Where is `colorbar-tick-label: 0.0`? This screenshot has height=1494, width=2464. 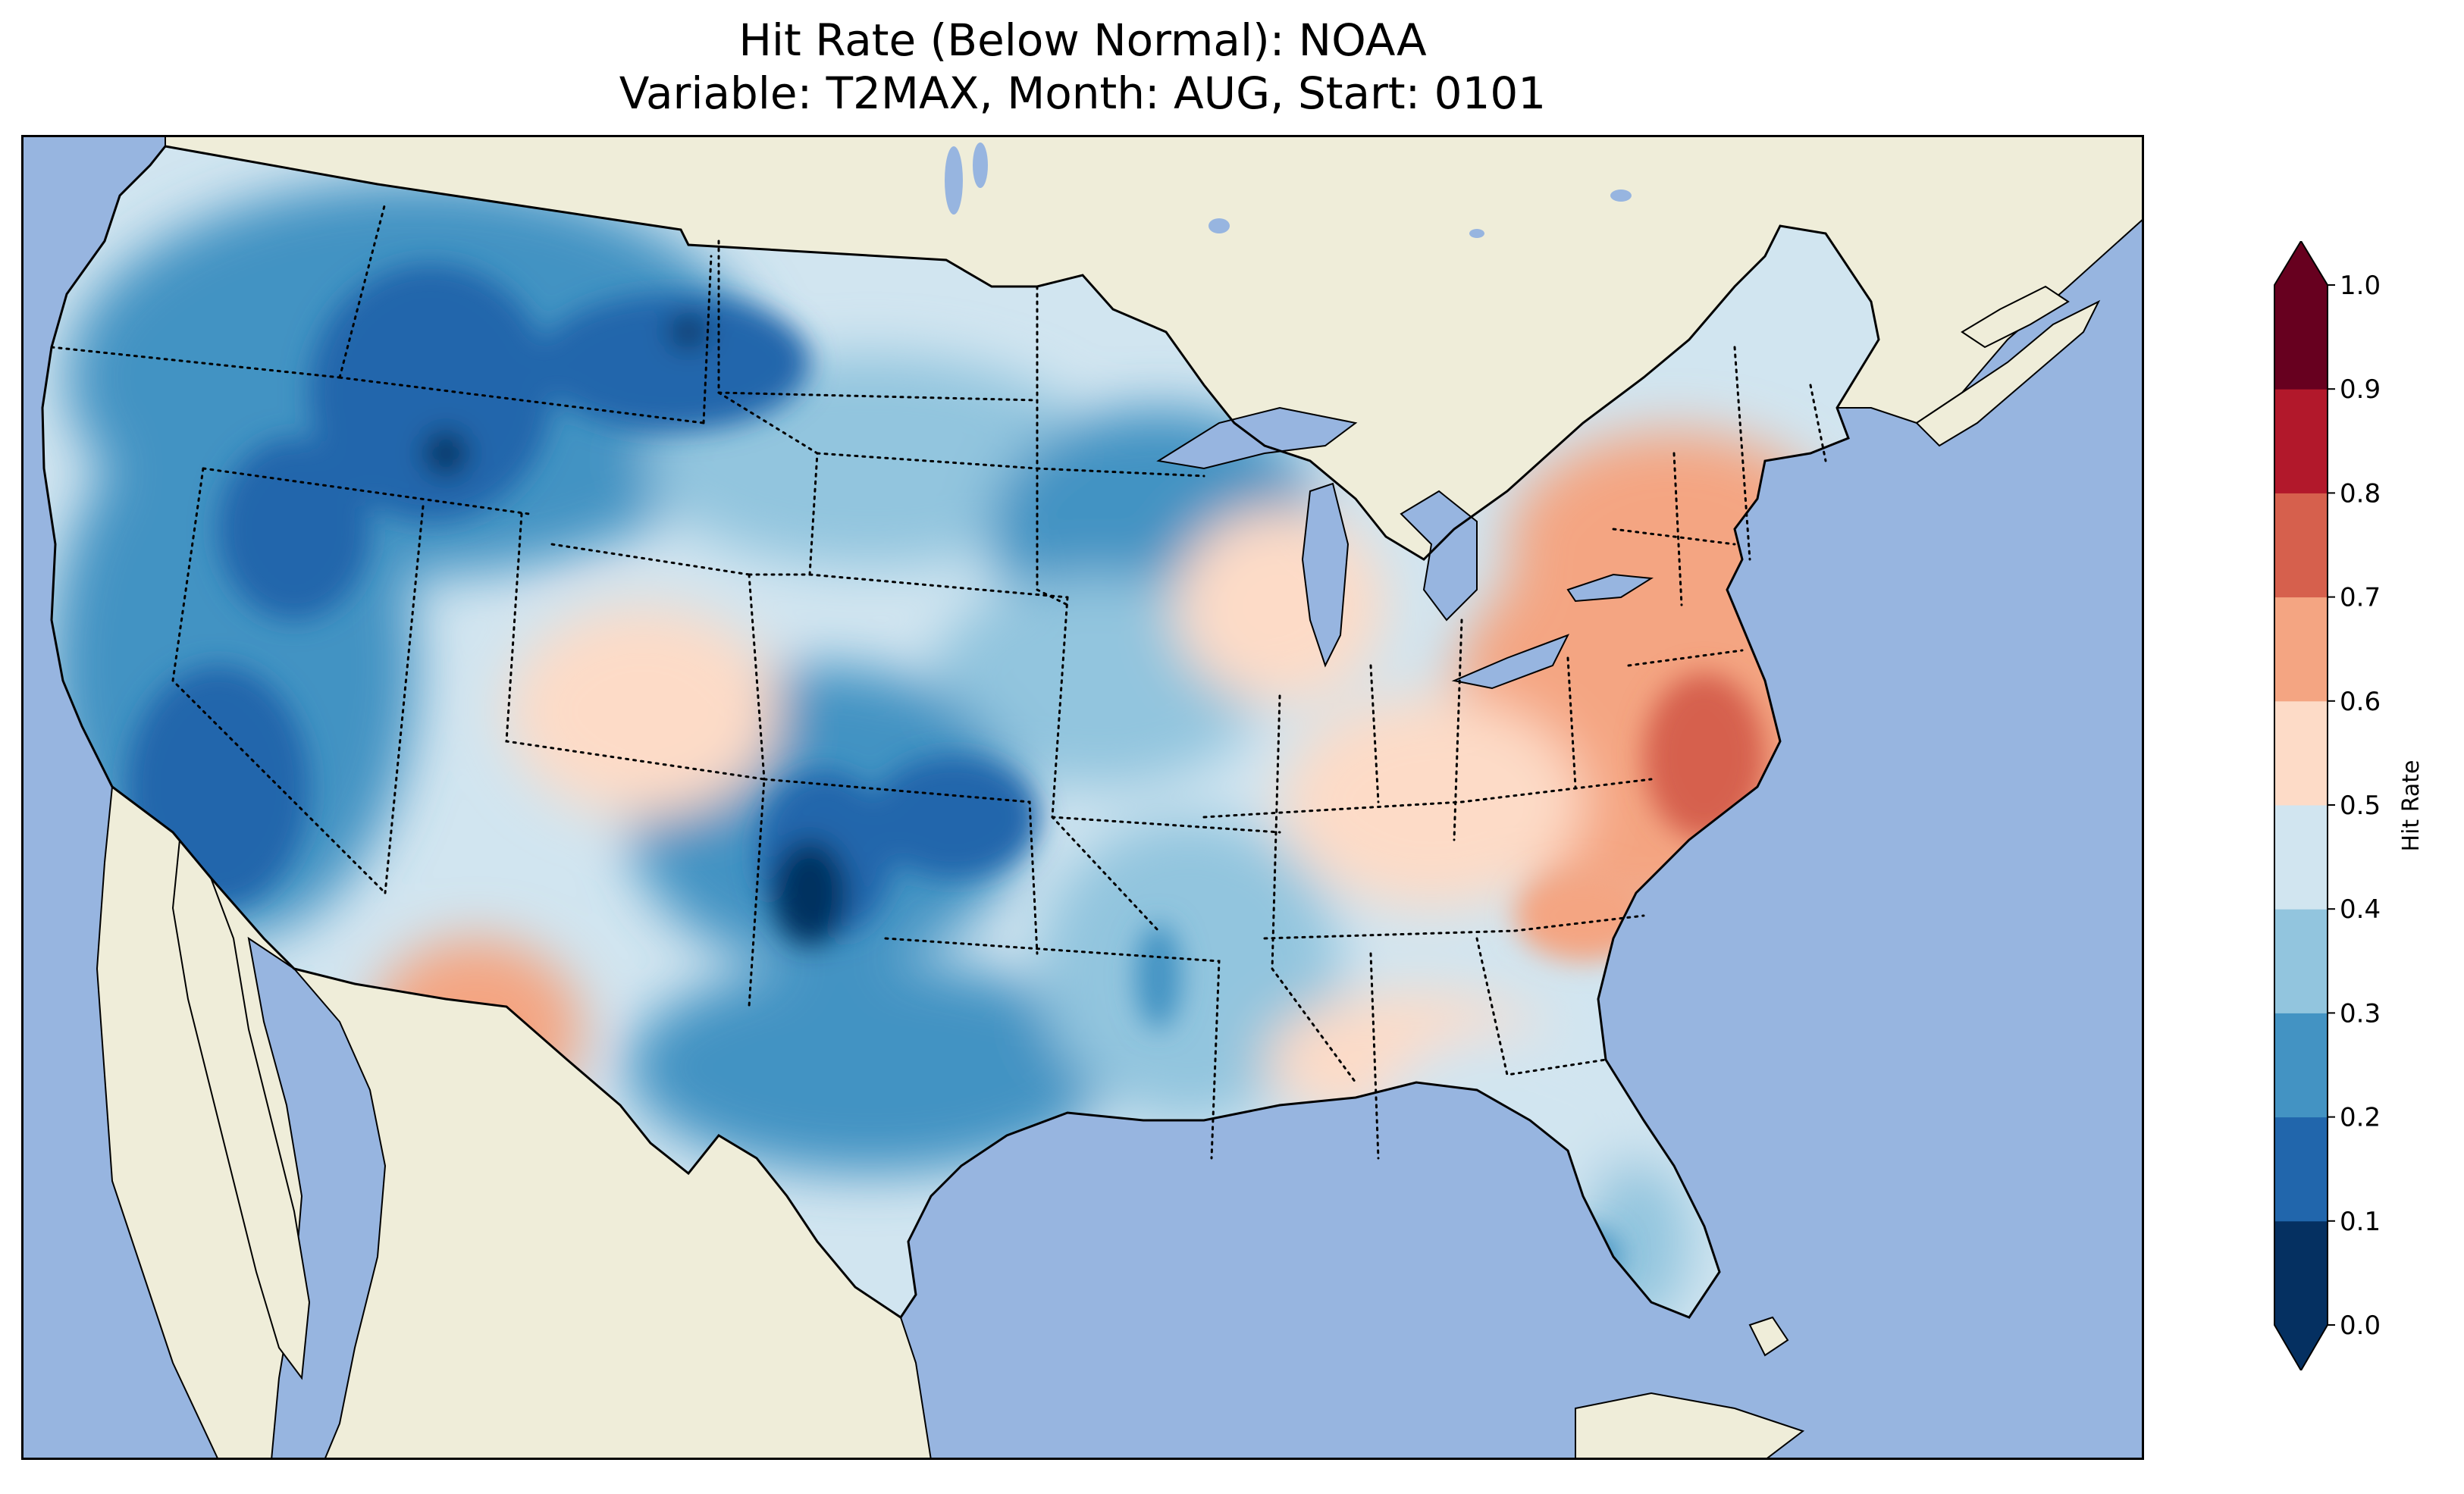 colorbar-tick-label: 0.0 is located at coordinates (2360, 1326).